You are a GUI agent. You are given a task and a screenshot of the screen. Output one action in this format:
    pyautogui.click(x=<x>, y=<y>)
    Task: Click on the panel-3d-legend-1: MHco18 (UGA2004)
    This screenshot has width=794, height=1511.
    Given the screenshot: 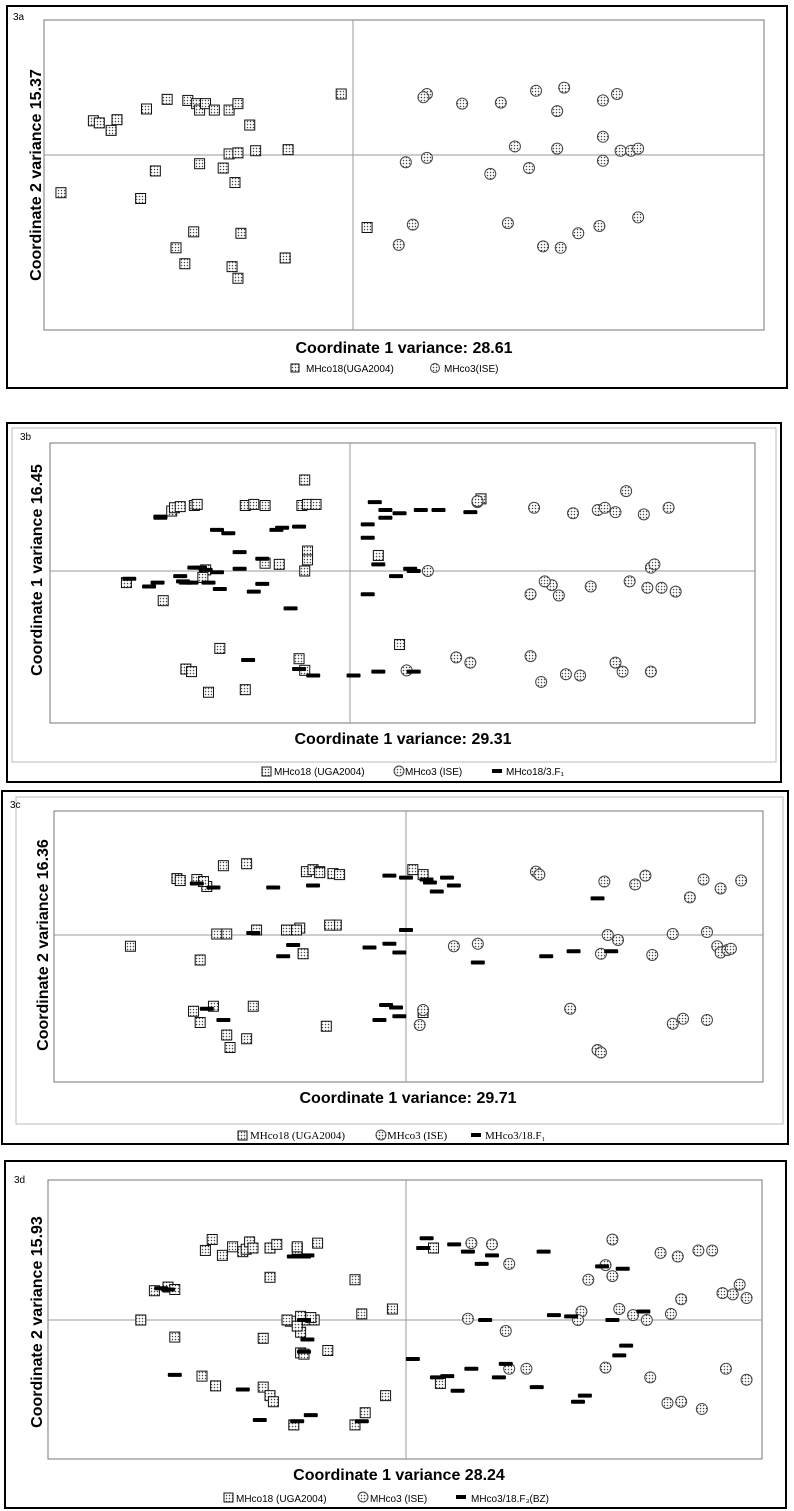 What is the action you would take?
    pyautogui.click(x=281, y=1499)
    